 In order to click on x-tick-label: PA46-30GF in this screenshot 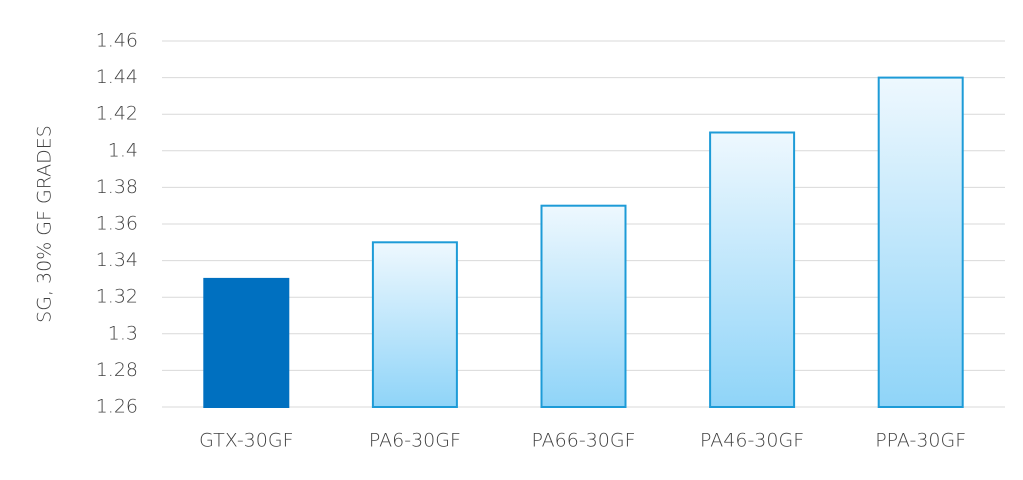, I will do `click(752, 441)`.